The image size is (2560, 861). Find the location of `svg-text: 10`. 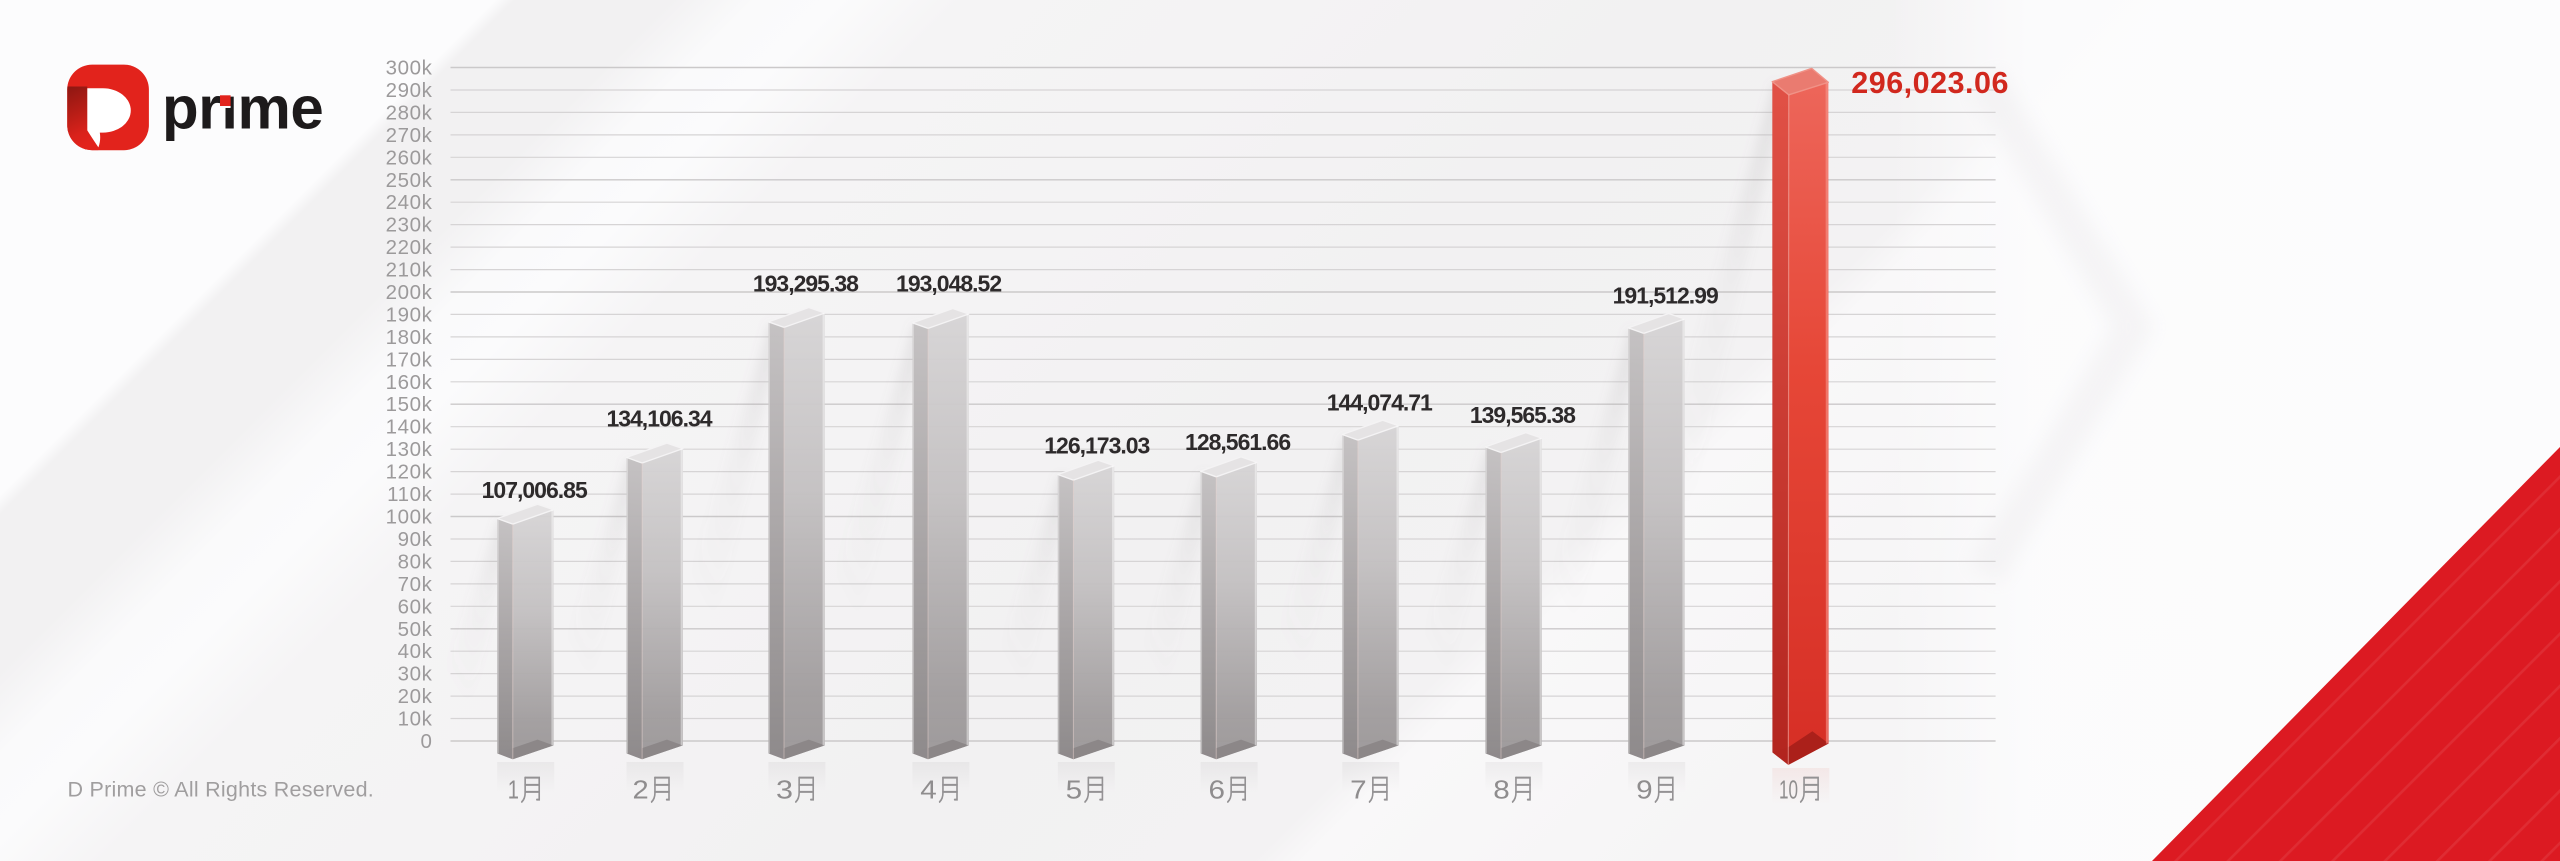

svg-text: 10 is located at coordinates (1788, 791).